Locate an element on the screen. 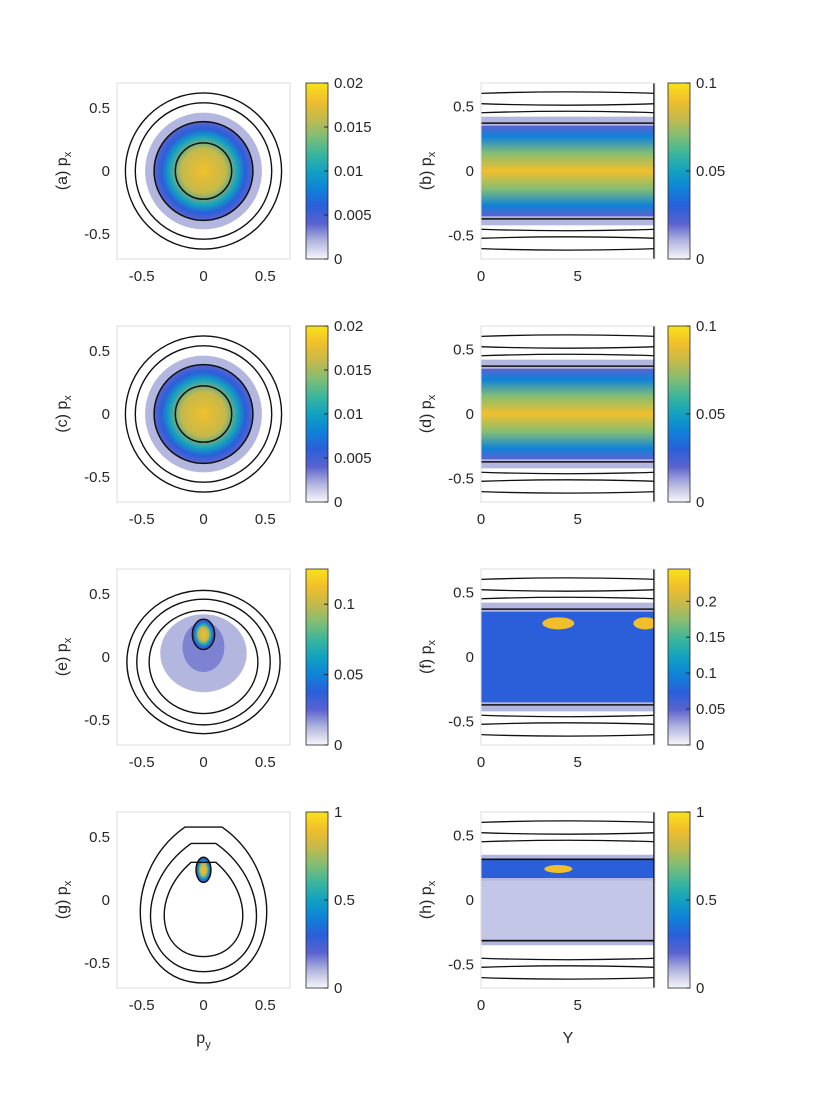  plot-area-e is located at coordinates (203, 662).